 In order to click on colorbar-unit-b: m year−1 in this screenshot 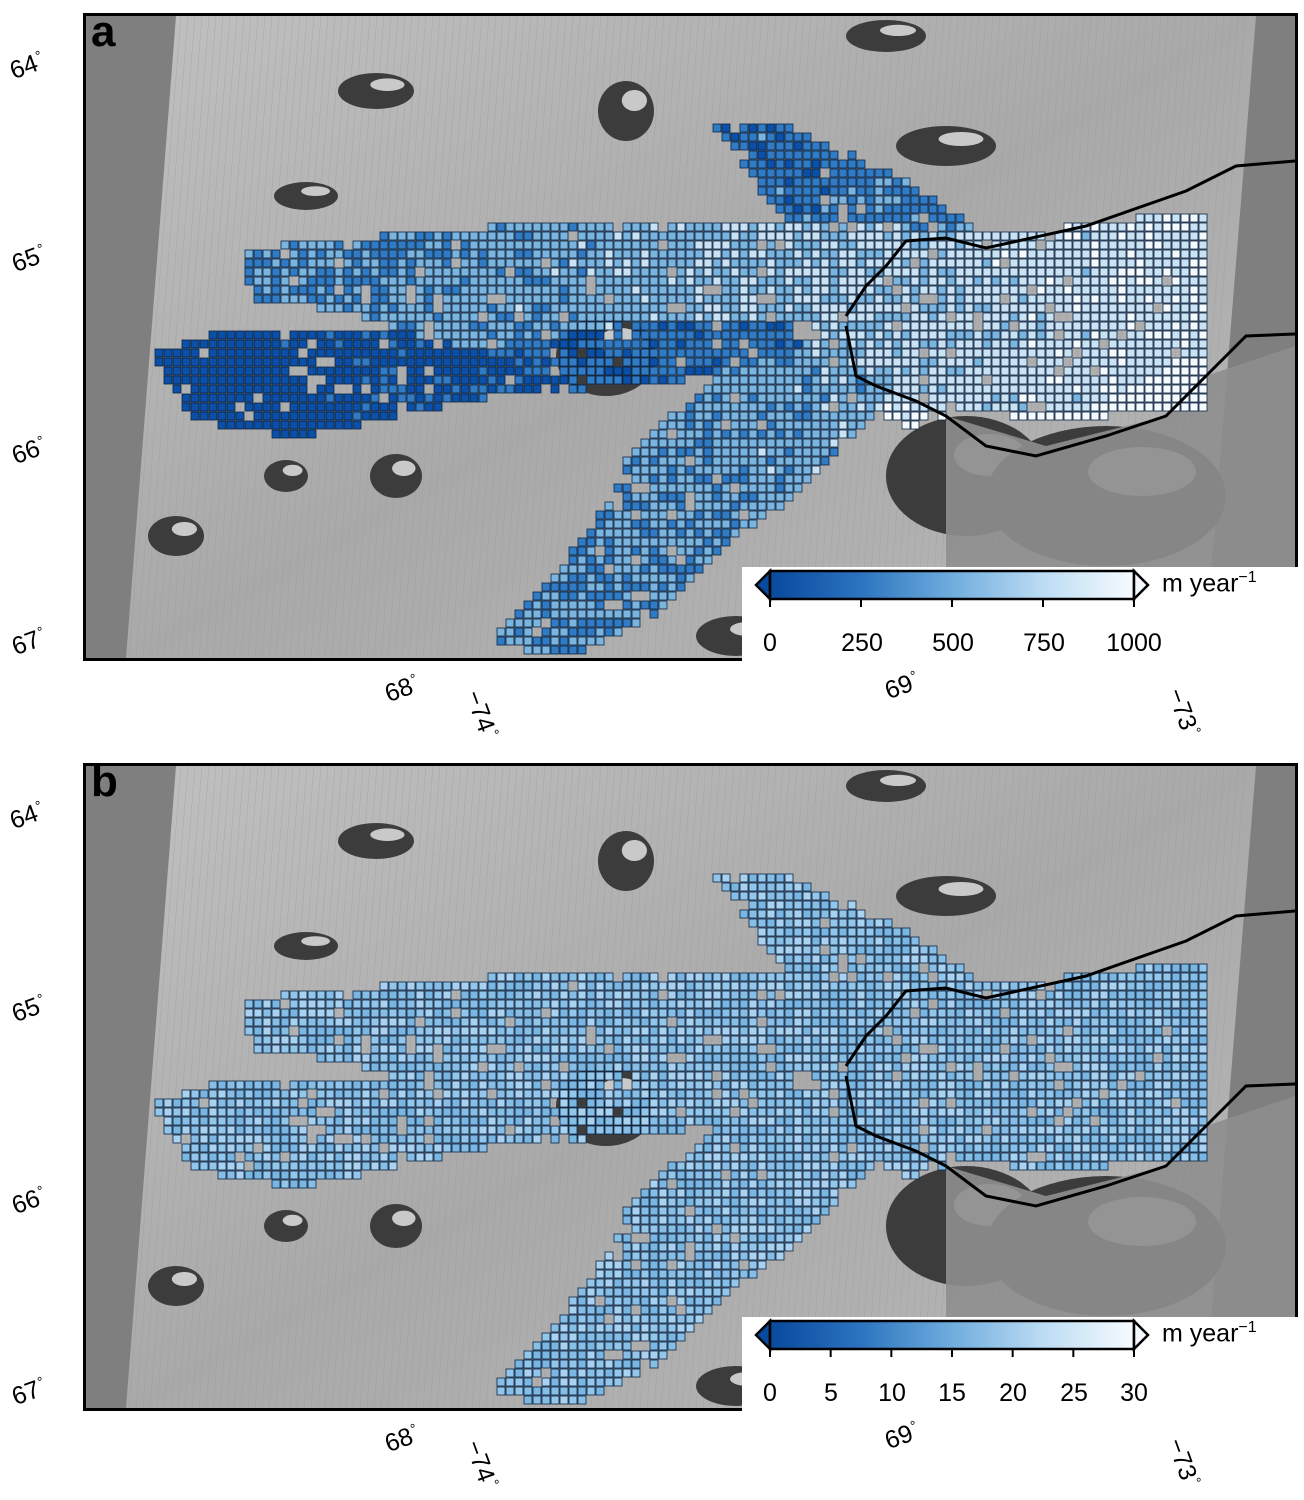, I will do `click(1209, 1333)`.